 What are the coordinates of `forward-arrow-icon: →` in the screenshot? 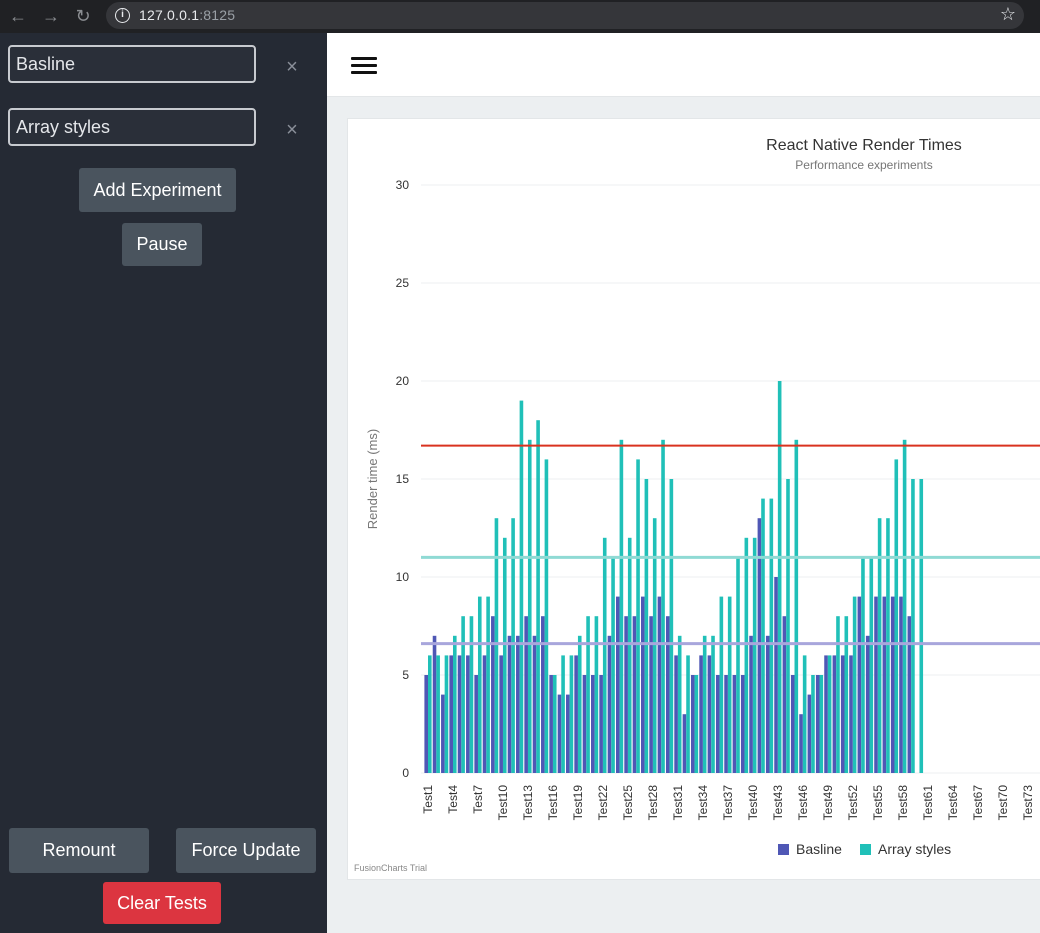 It's located at (51, 16).